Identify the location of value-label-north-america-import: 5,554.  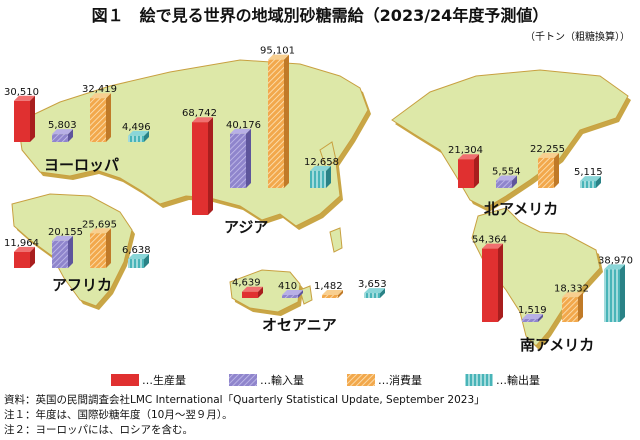
(506, 172).